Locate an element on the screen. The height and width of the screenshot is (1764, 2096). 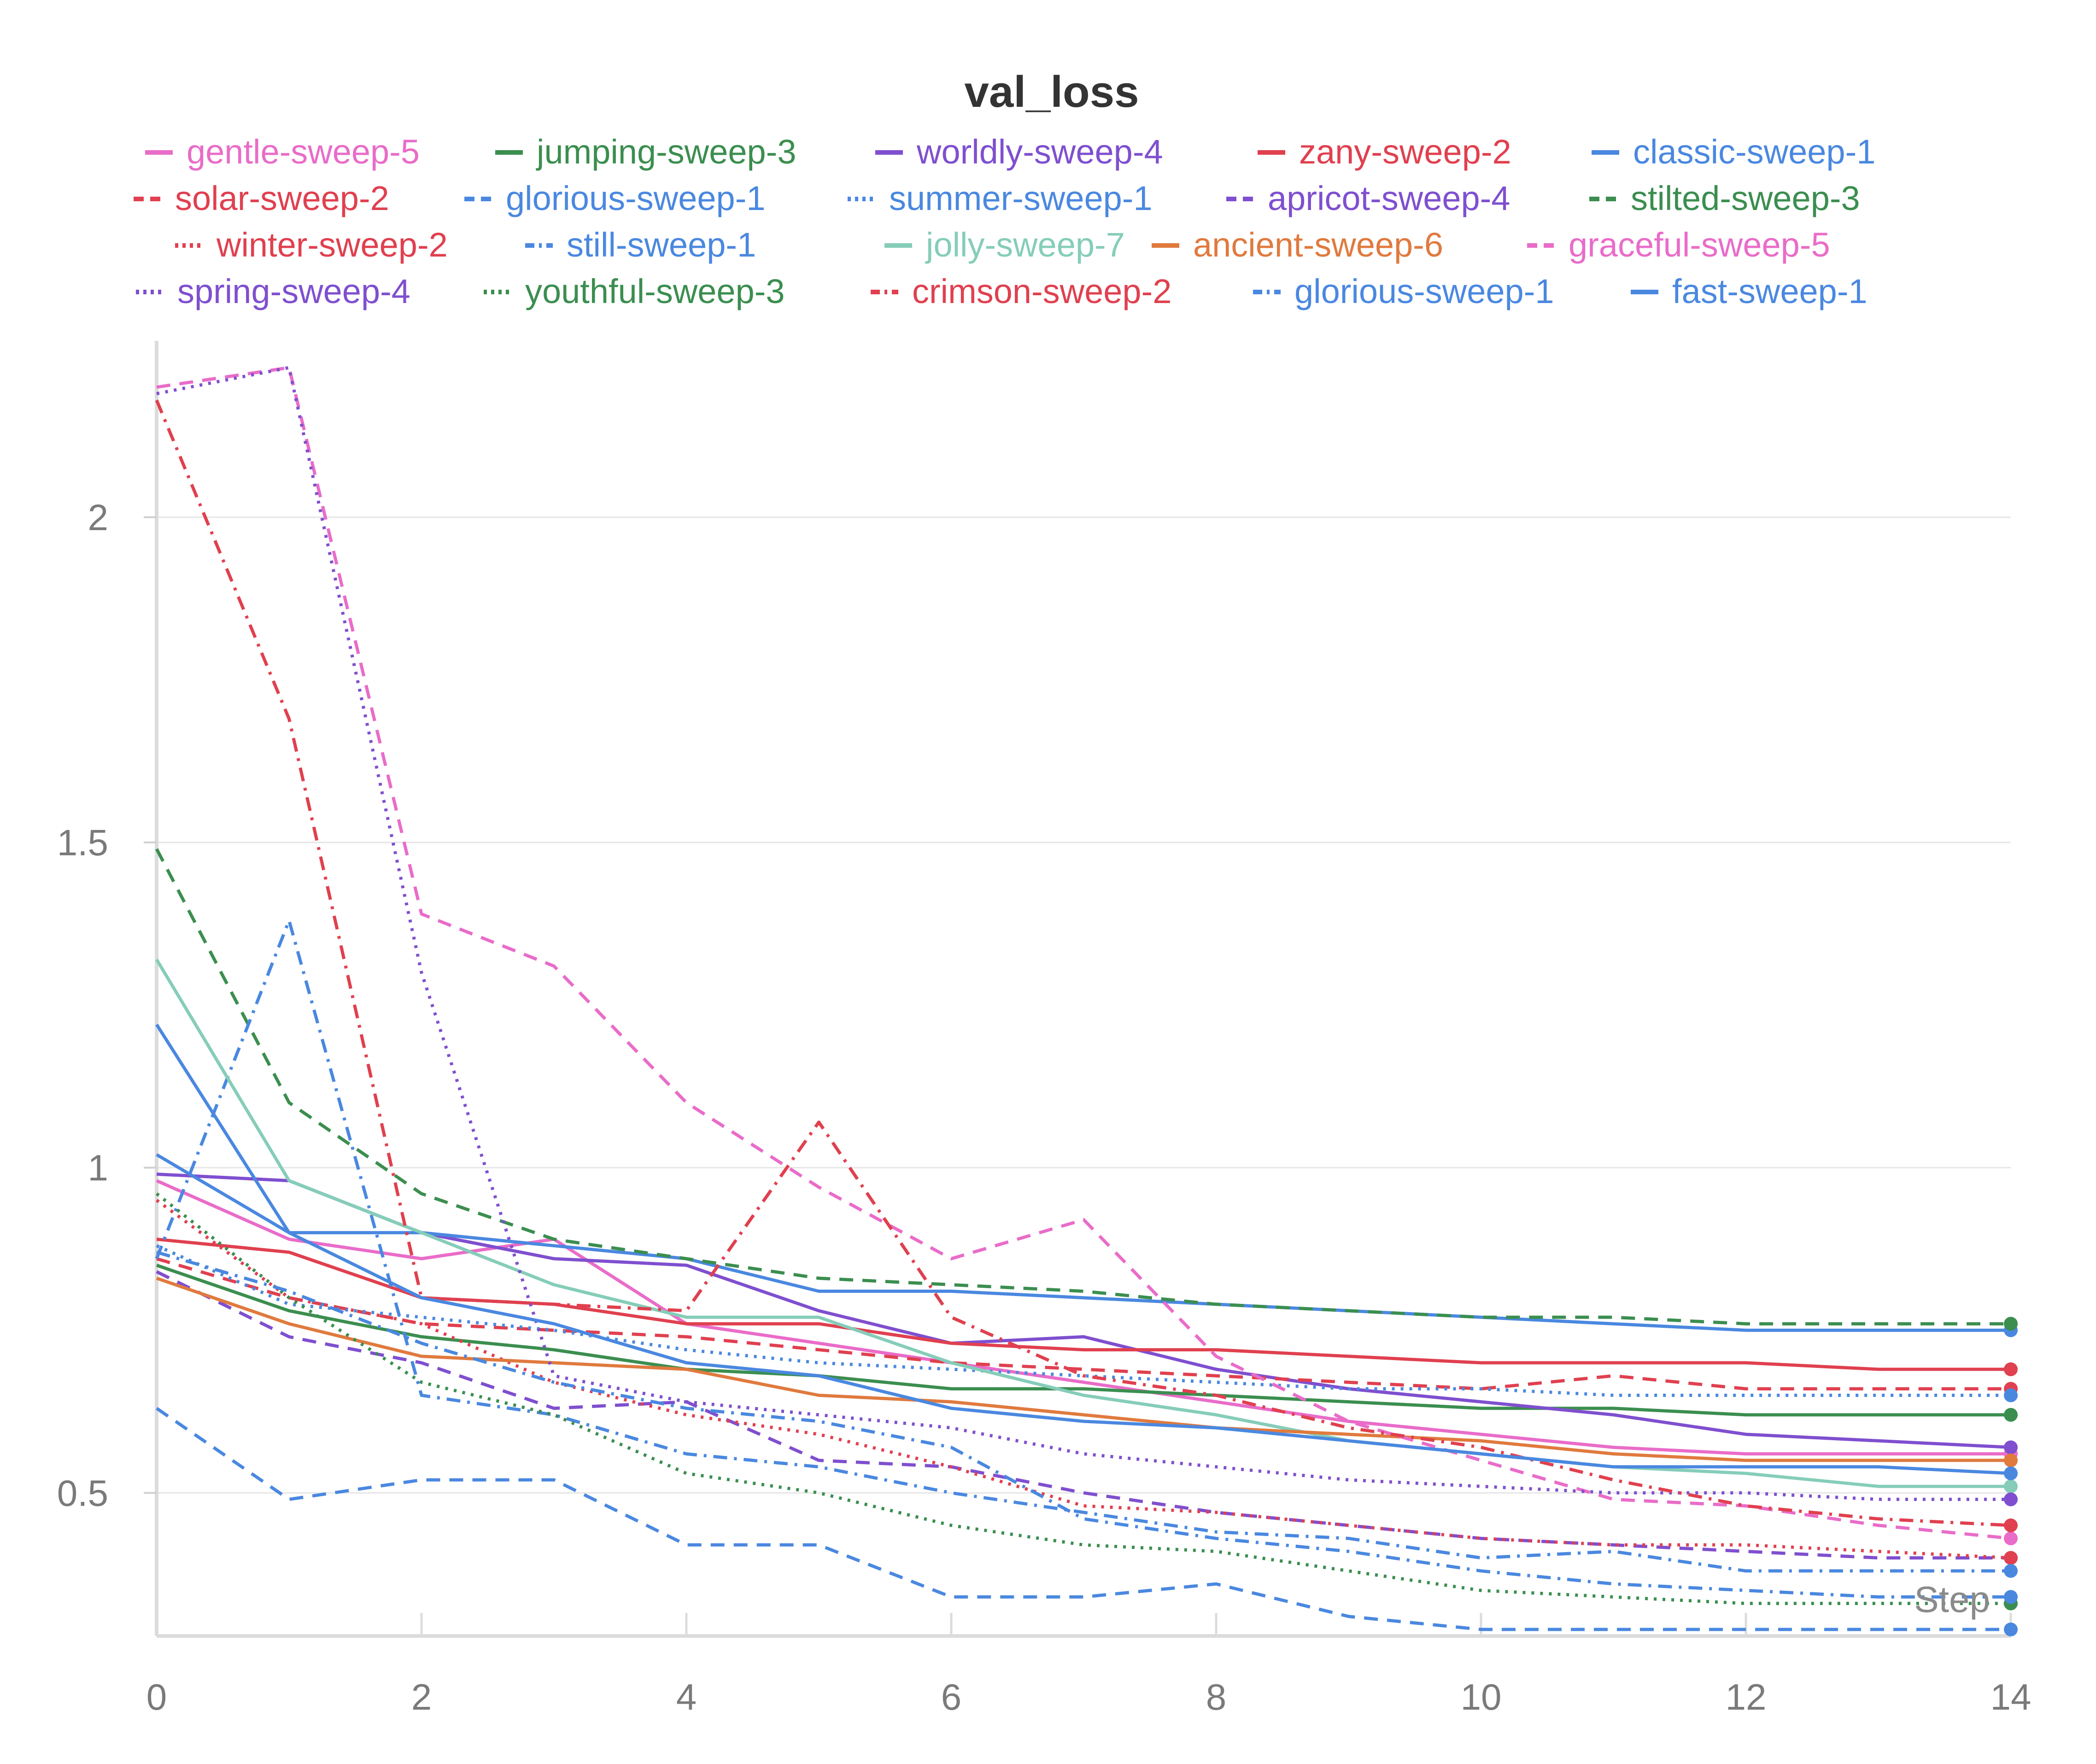
legend-label: still-sweep-1 is located at coordinates (661, 245).